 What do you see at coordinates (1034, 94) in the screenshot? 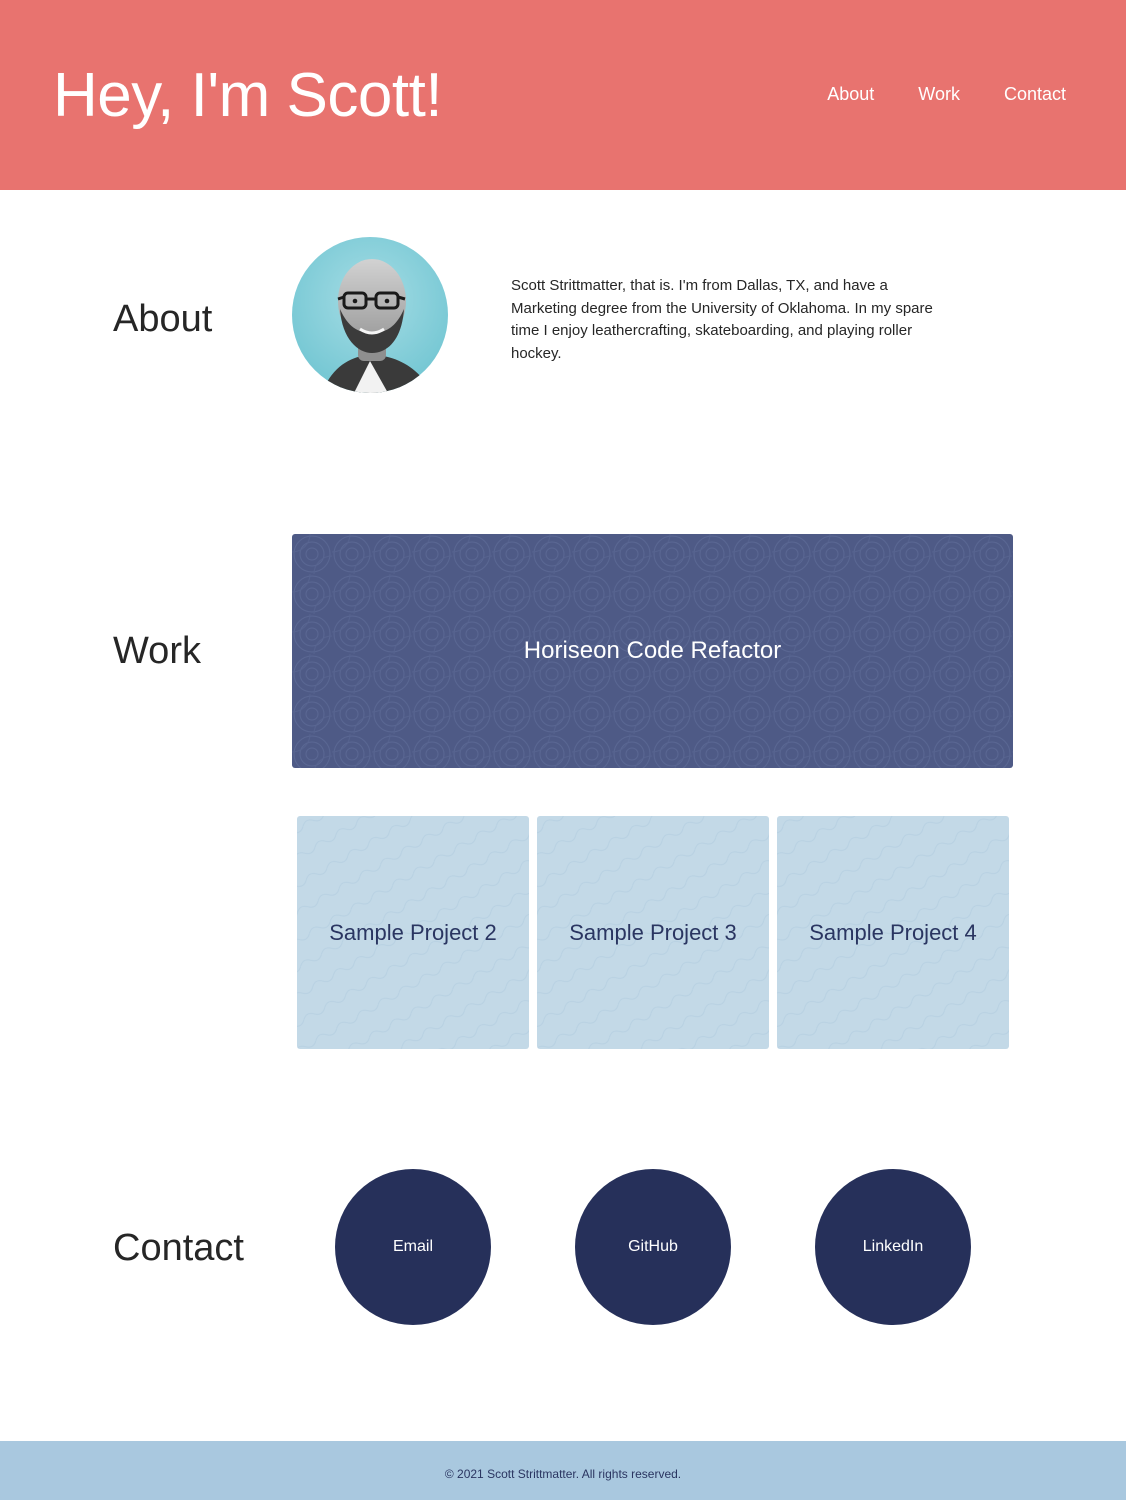
I see `nav-link-contact: Contact` at bounding box center [1034, 94].